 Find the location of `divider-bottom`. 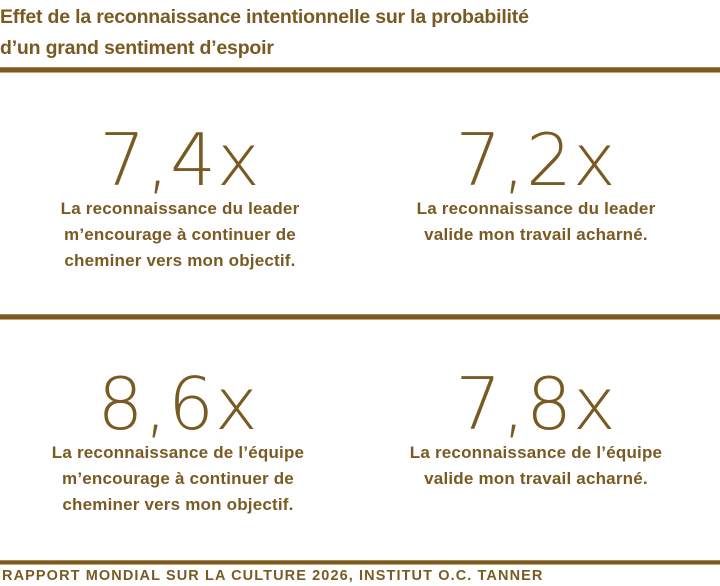

divider-bottom is located at coordinates (360, 562).